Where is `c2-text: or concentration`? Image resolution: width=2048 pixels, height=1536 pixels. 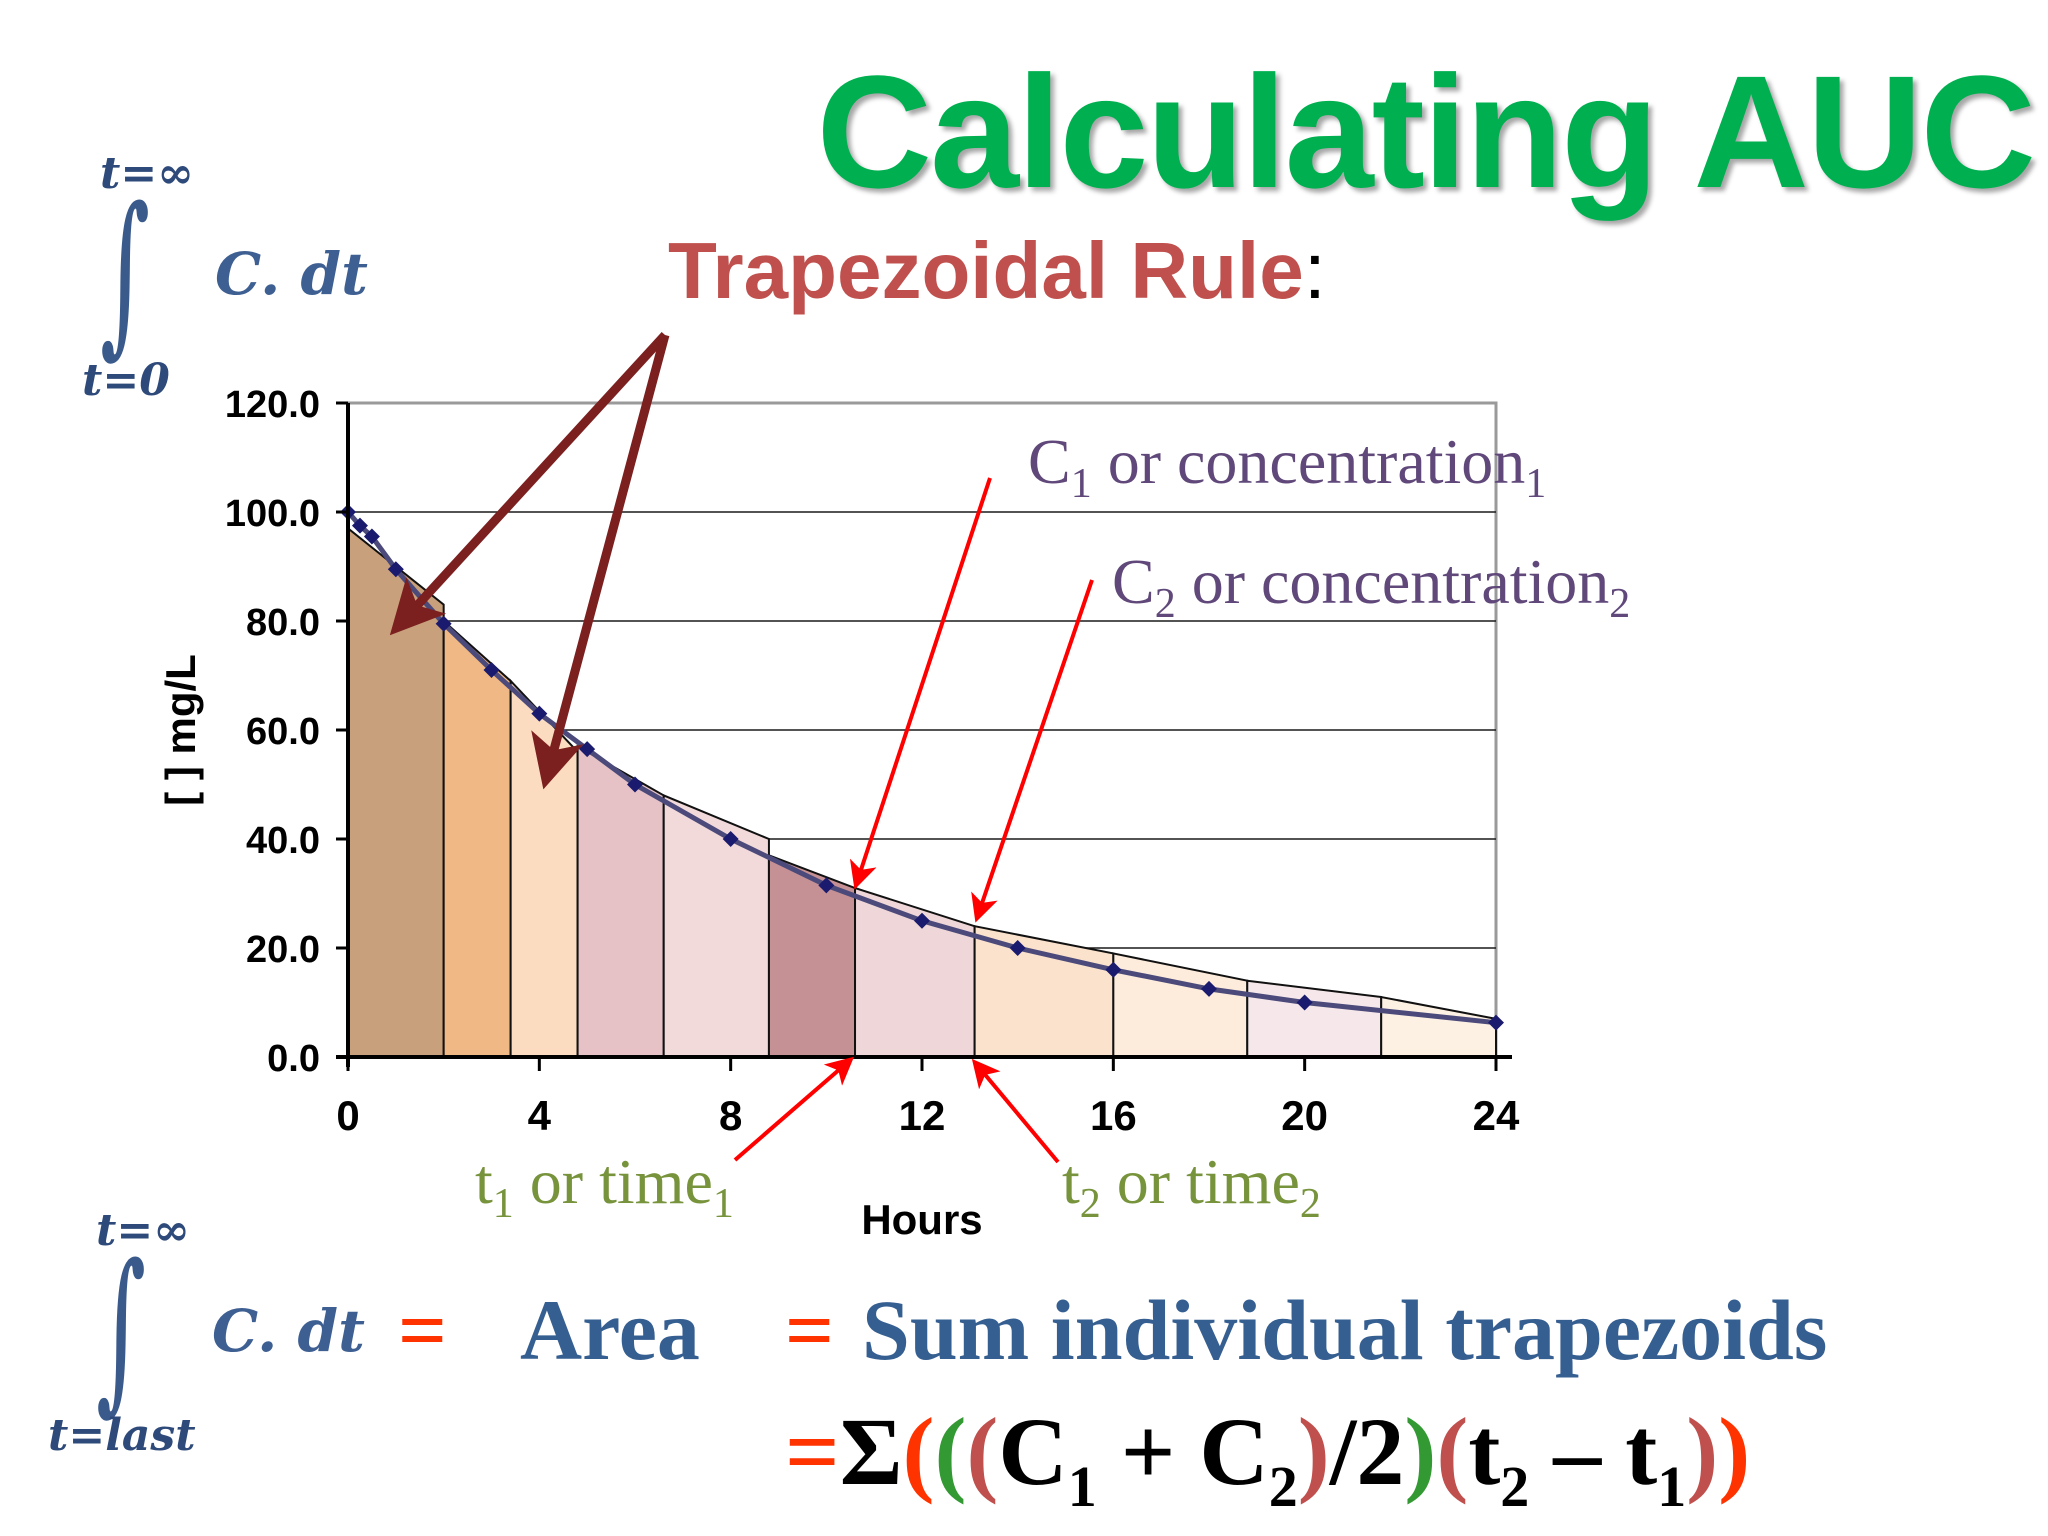
c2-text: or concentration is located at coordinates (1392, 581).